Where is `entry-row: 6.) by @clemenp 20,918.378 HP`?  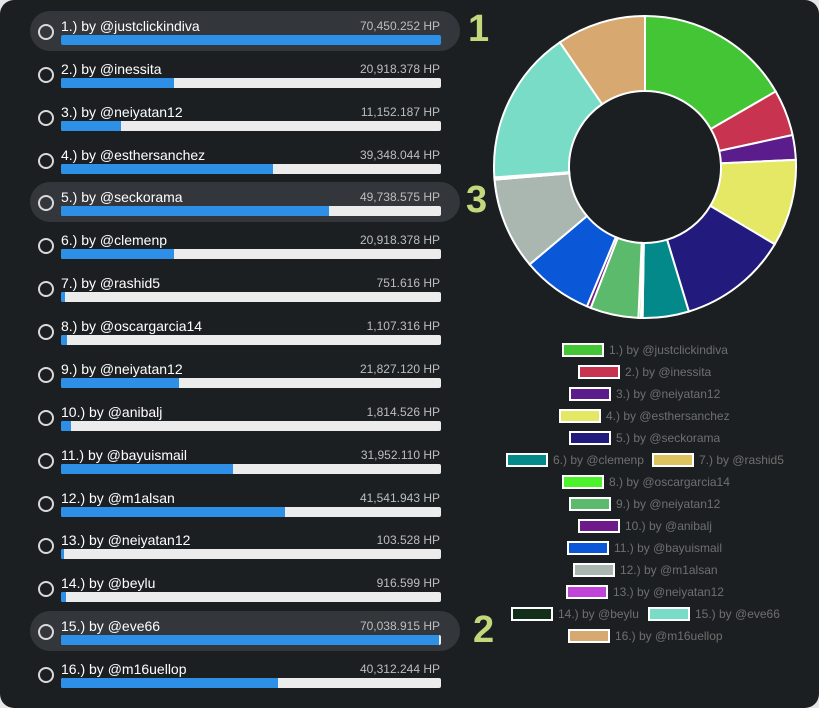 entry-row: 6.) by @clemenp 20,918.378 HP is located at coordinates (245, 245).